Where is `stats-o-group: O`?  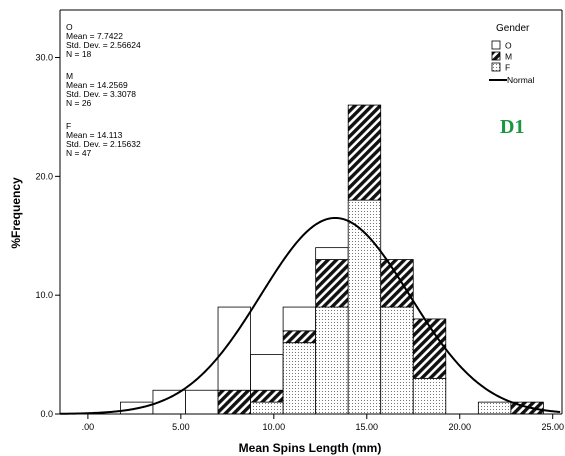
stats-o-group: O is located at coordinates (69, 27).